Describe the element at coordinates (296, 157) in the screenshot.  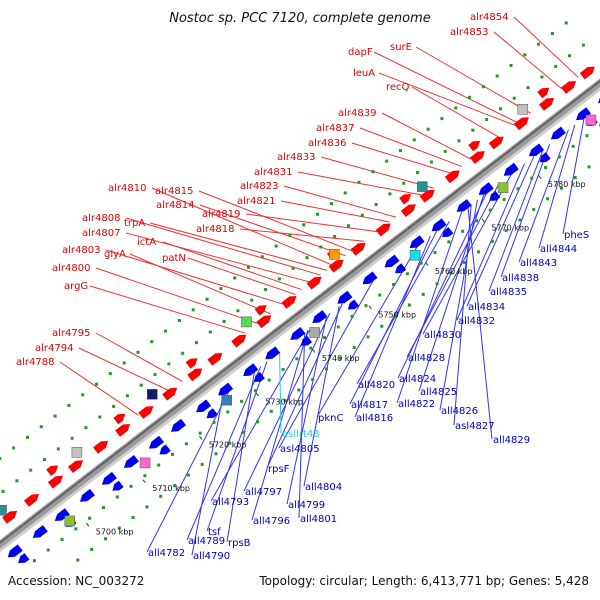
I see `forward-label-alr4833: alr4833` at that location.